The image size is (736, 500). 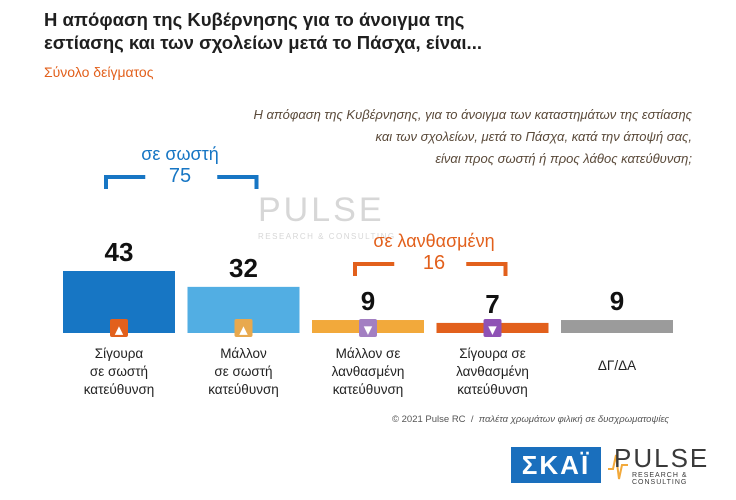 I want to click on value-label-2: 9, so click(x=368, y=301).